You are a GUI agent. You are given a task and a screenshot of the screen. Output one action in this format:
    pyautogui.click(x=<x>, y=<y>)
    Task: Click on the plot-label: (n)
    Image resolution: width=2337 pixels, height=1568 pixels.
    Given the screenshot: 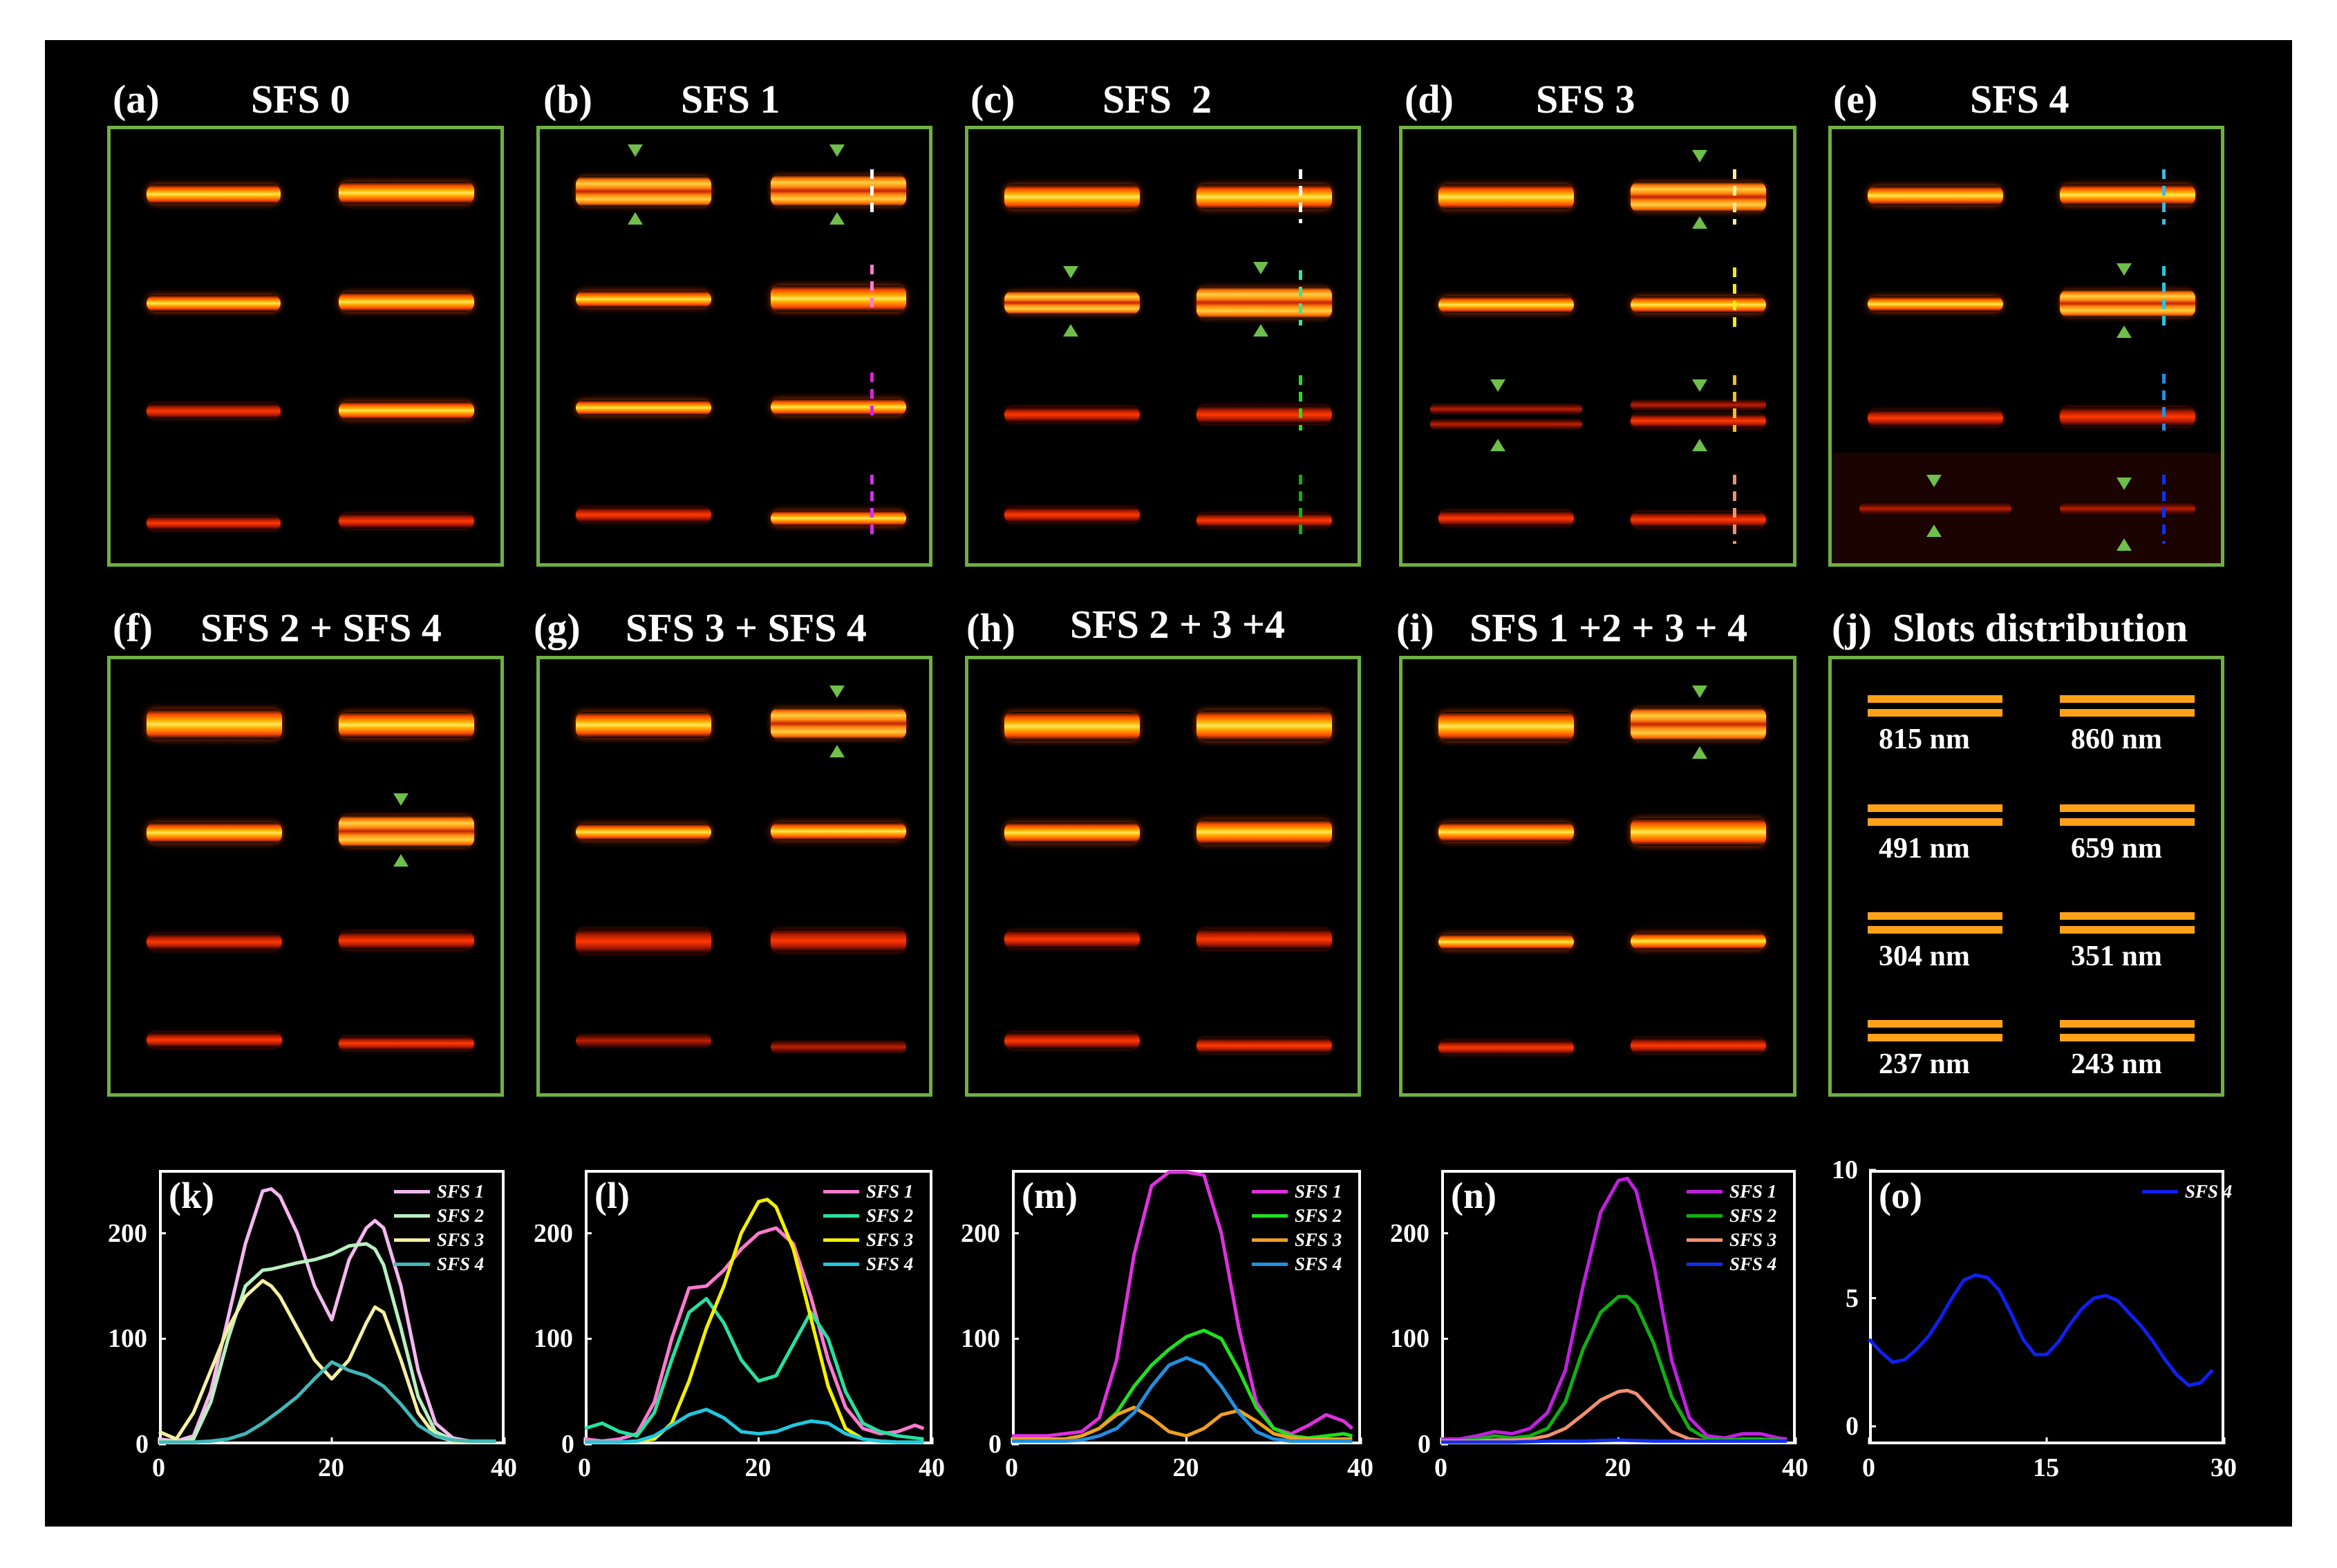 What is the action you would take?
    pyautogui.click(x=1473, y=1195)
    